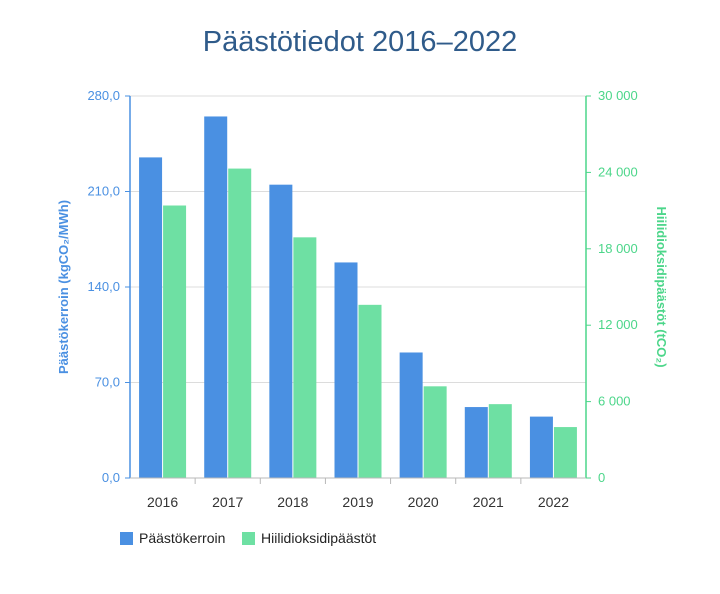 This screenshot has width=720, height=594. I want to click on left-tick-label: 210,0, so click(103, 191).